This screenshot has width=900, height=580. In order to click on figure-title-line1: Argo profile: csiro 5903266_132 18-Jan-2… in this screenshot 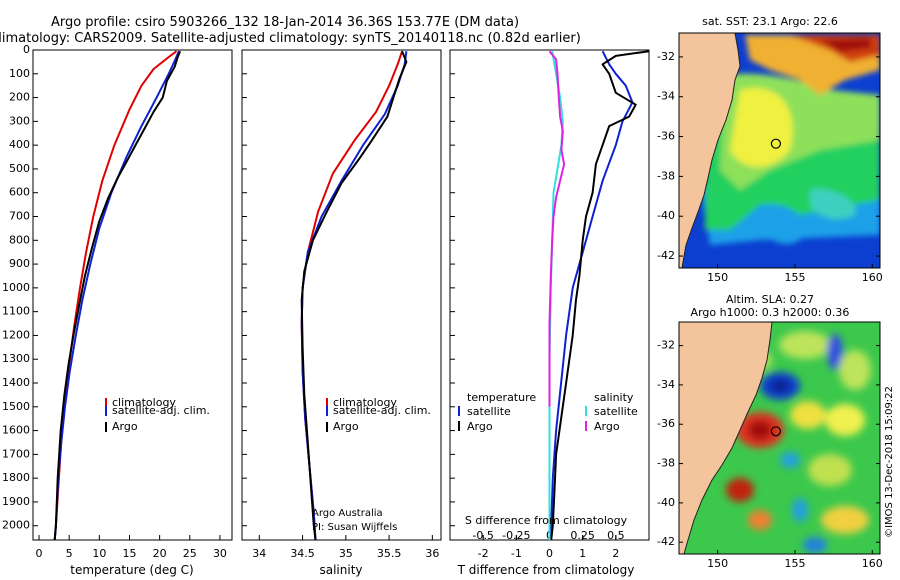, I will do `click(285, 22)`.